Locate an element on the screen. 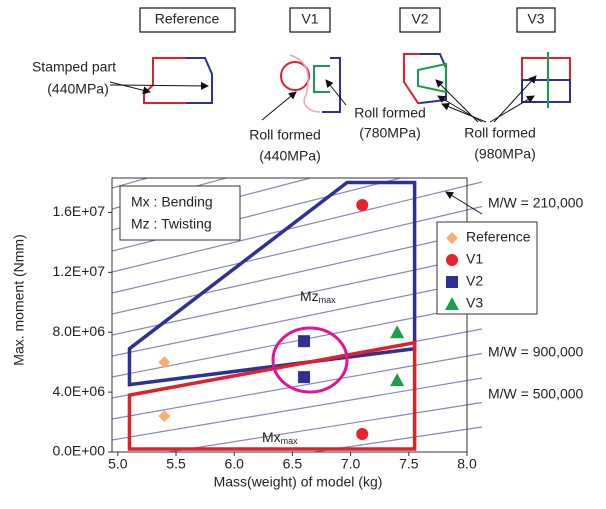  x-tick-label: 5.0 is located at coordinates (118, 464).